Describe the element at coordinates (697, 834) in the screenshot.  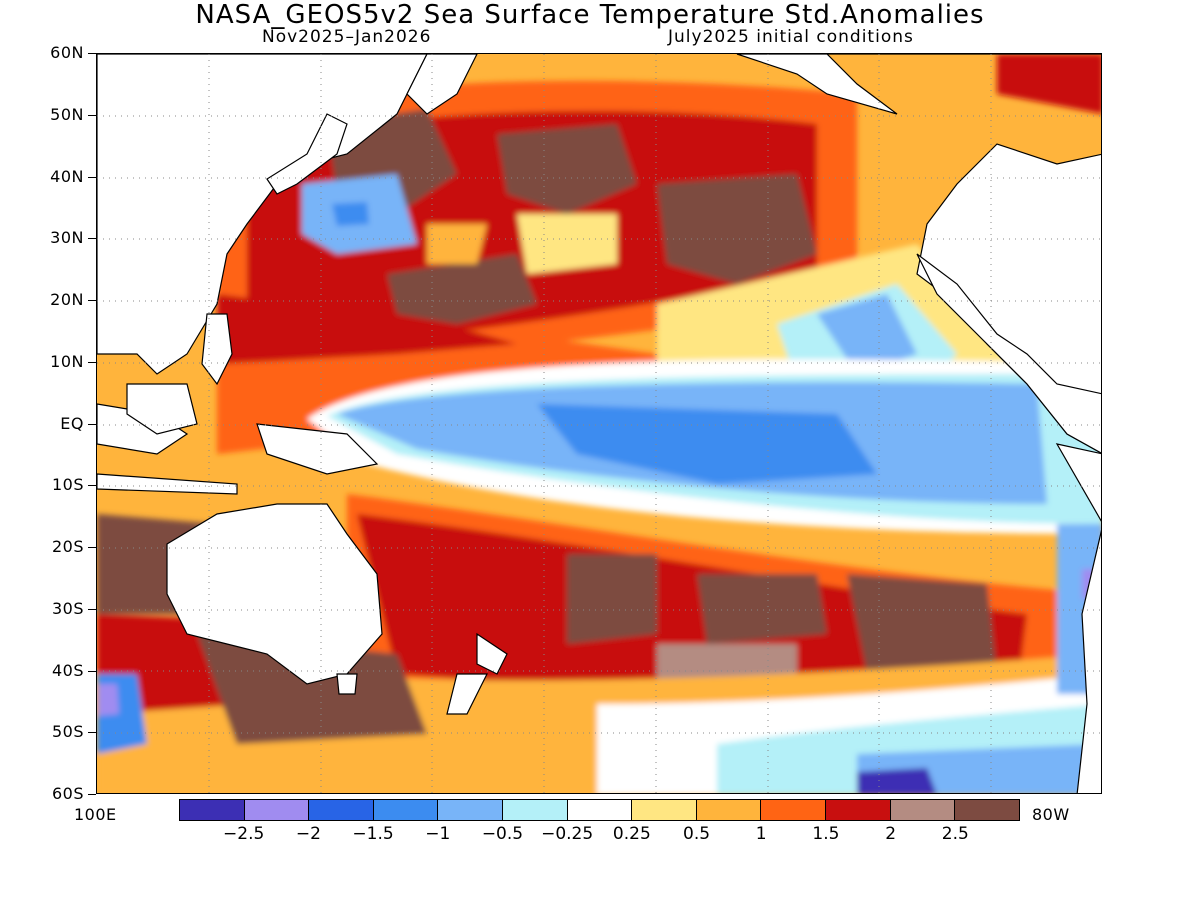
I see `colorbar-label: 0.5` at that location.